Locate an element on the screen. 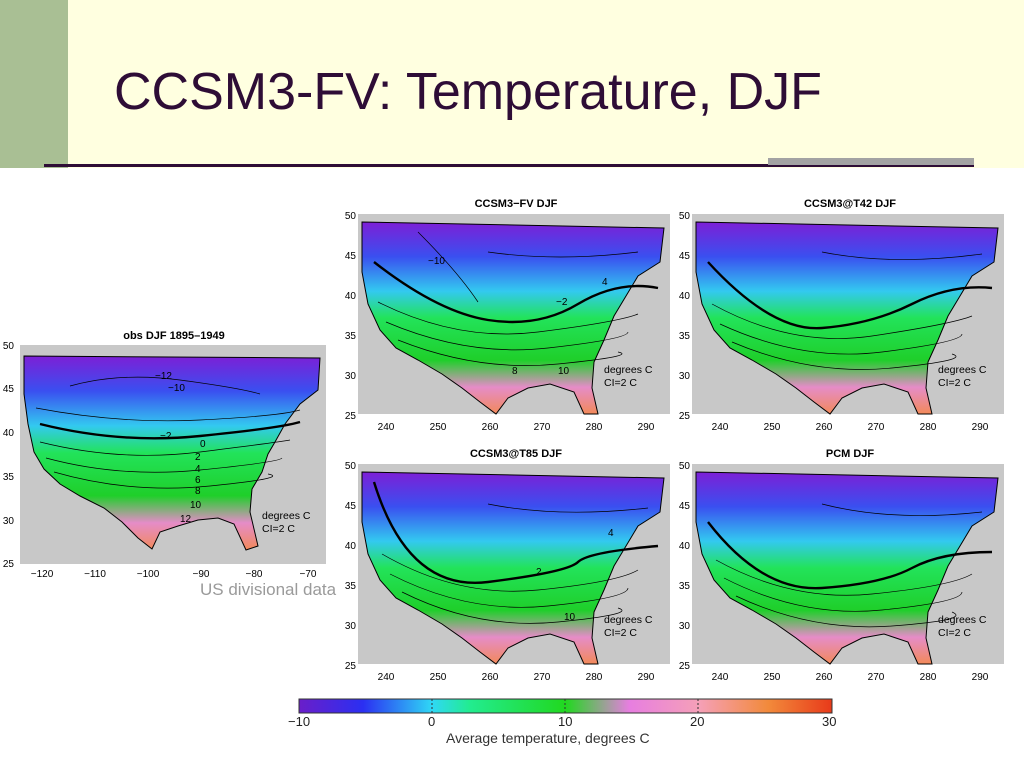 The image size is (1024, 768). colorbar-gradient is located at coordinates (565, 706).